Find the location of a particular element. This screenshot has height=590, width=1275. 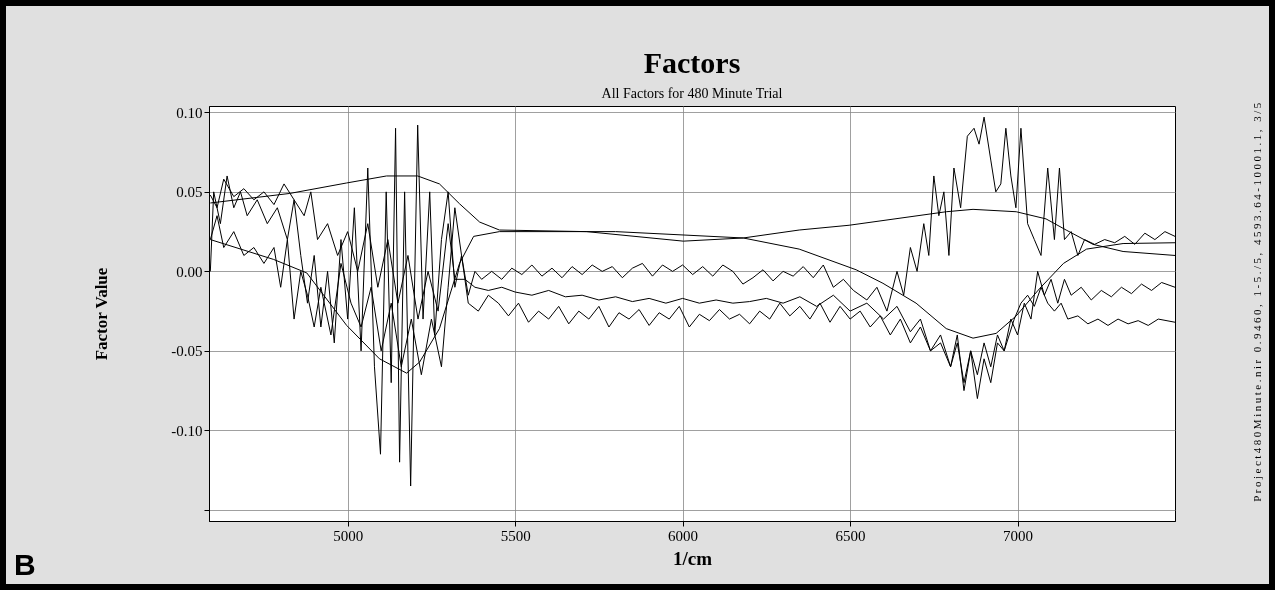

text: Project480Minute.nir 0.9460, 1-5./5, 4593.64-10001.1, 3/5 is located at coordinates (1257, 301).